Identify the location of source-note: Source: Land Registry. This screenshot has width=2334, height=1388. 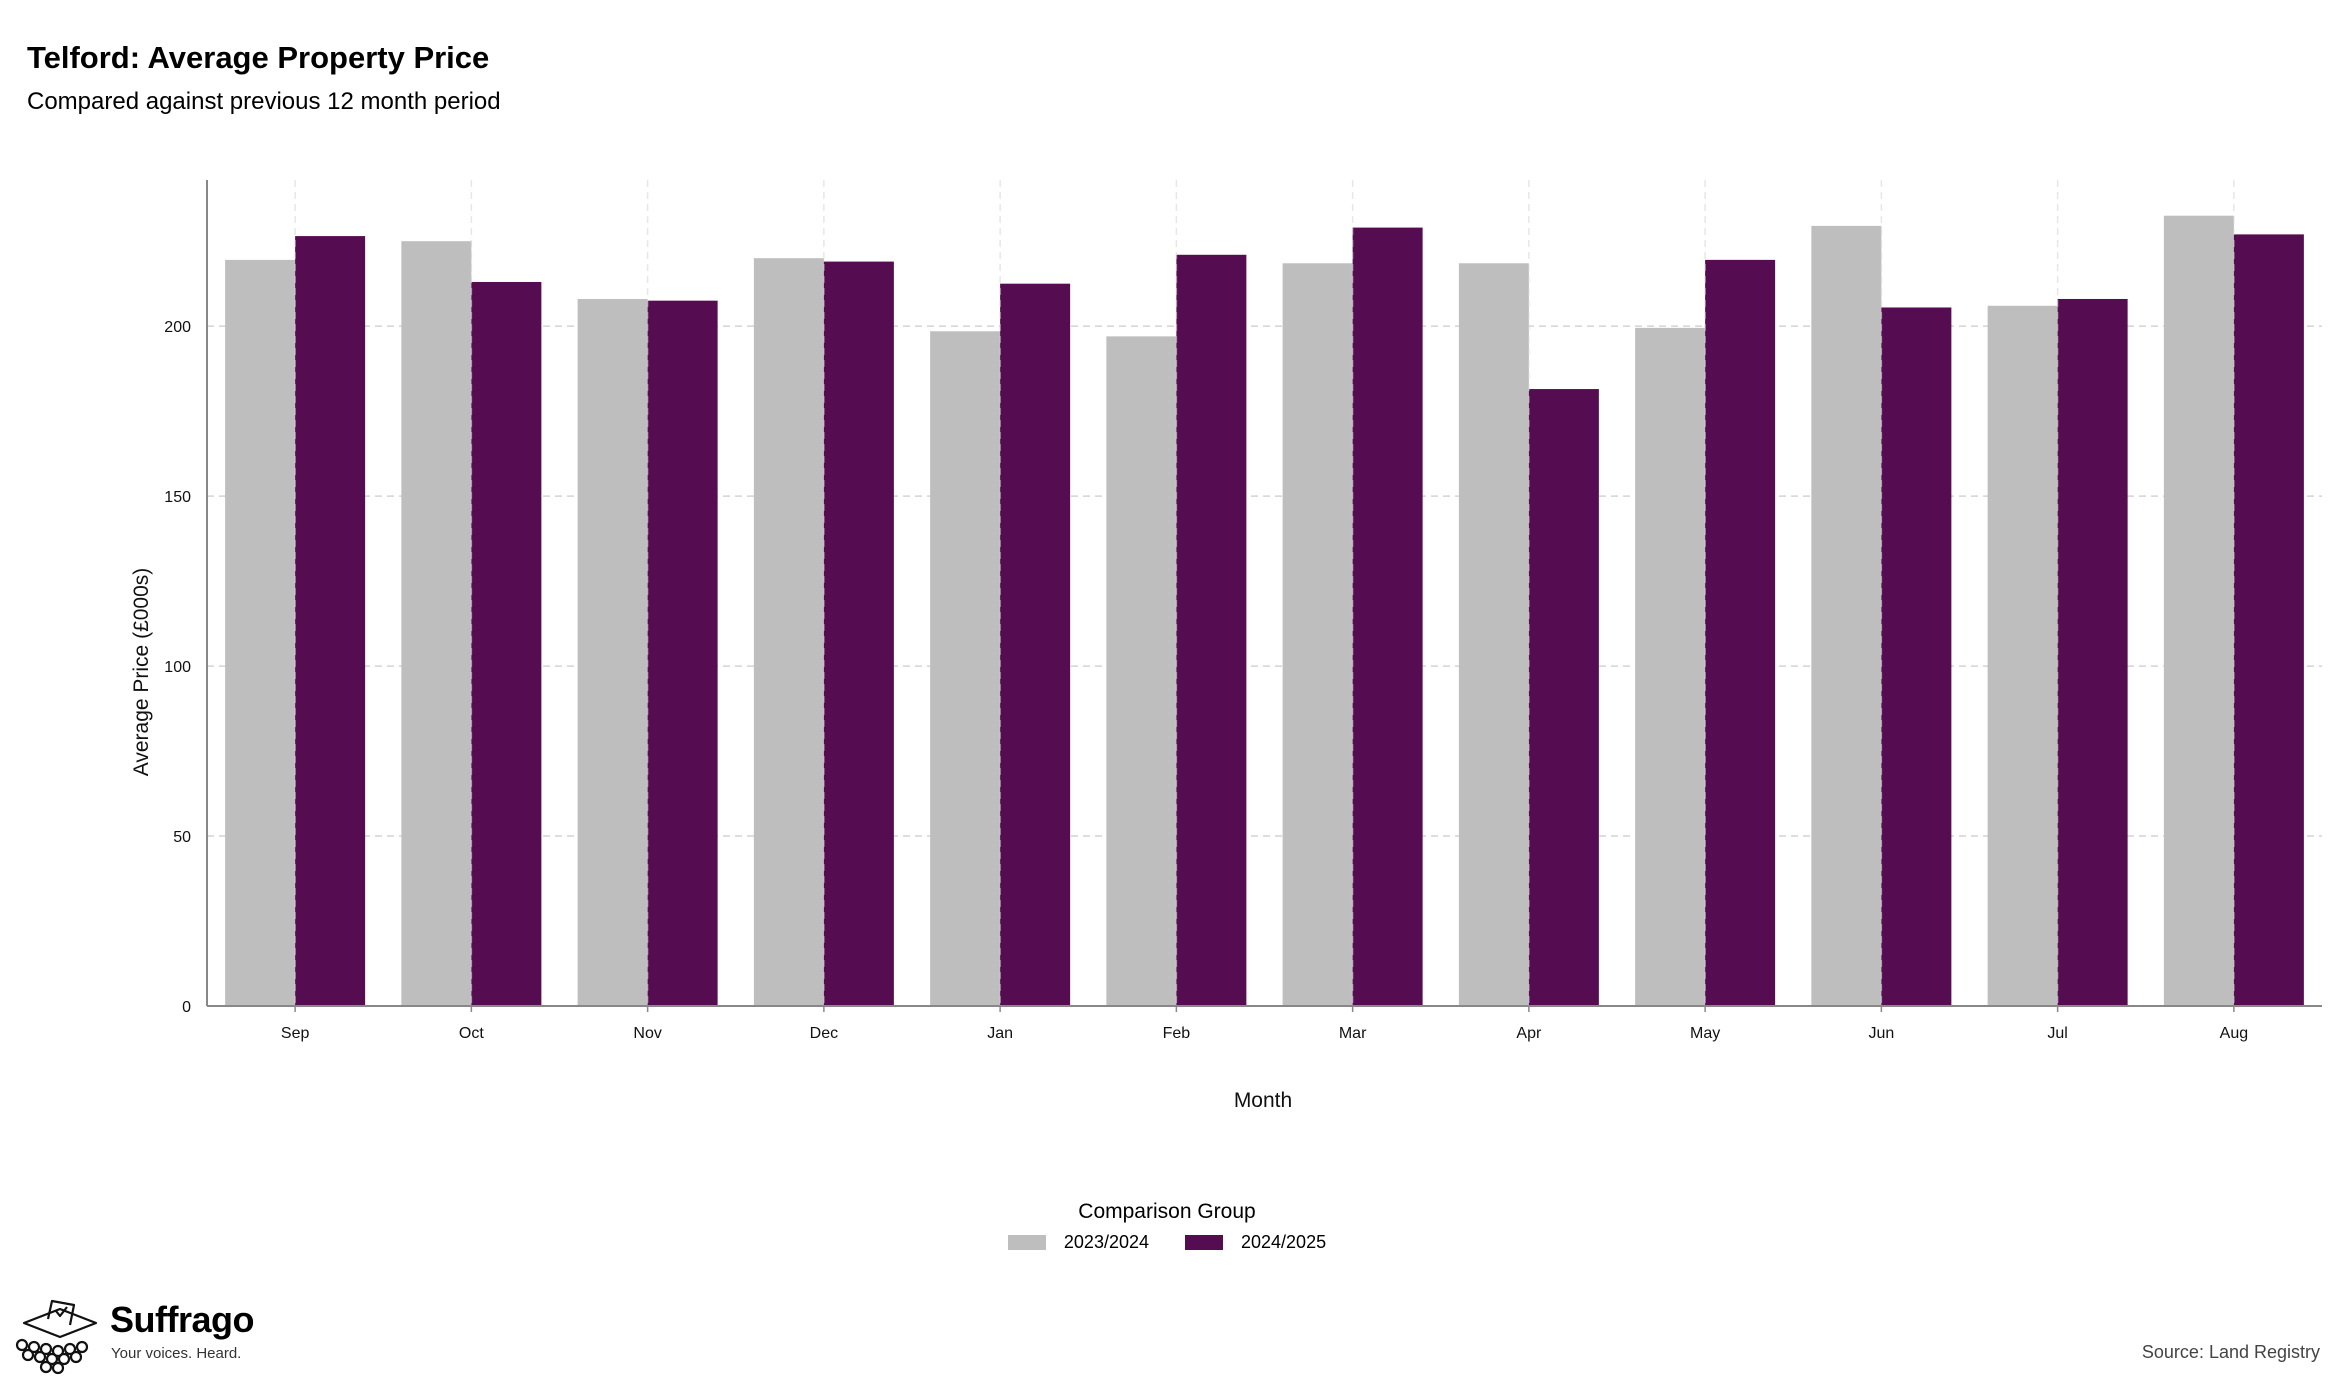
(2230, 1352).